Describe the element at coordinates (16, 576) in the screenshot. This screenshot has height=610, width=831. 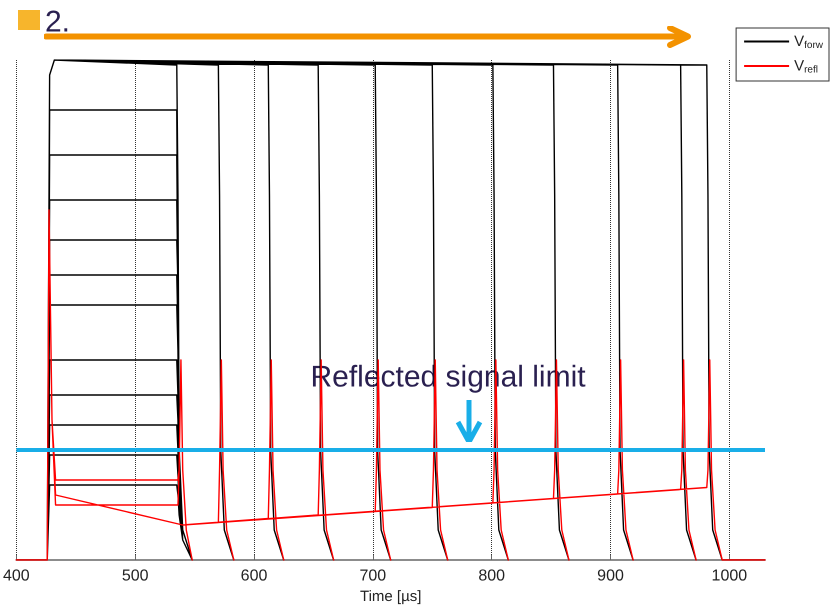
I see `x-tick-label: 400` at that location.